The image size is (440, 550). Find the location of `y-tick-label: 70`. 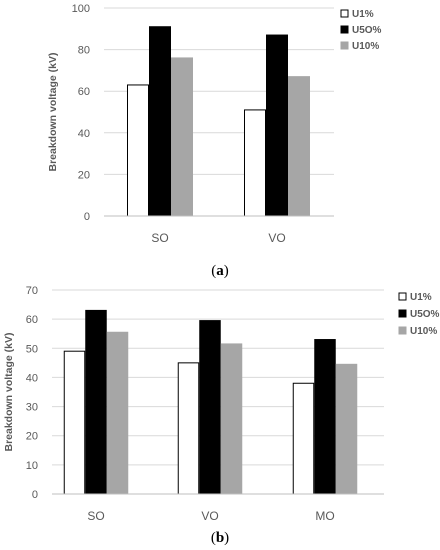

y-tick-label: 70 is located at coordinates (32, 291).